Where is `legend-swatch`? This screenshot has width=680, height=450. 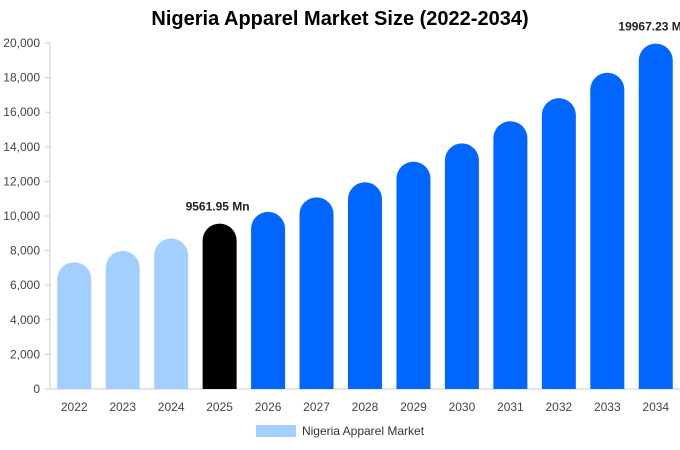
legend-swatch is located at coordinates (275, 431).